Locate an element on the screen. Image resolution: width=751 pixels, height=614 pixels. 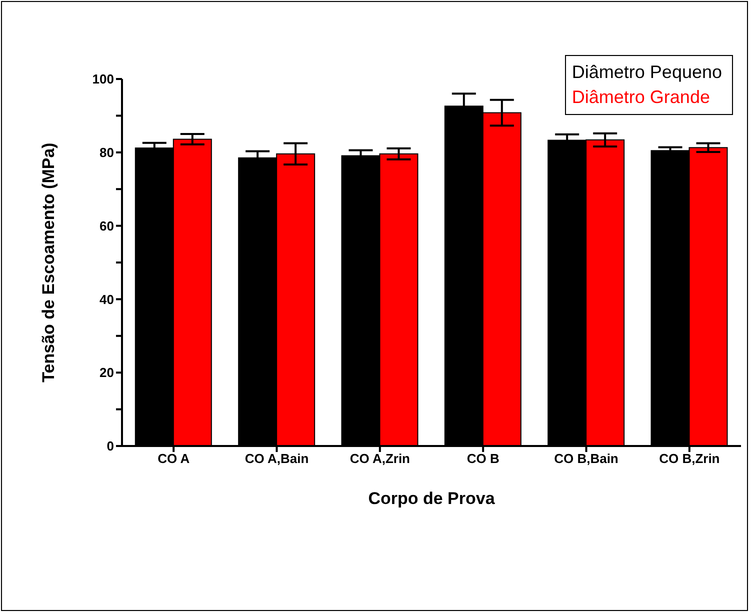
y-tick-label: 100 is located at coordinates (103, 79).